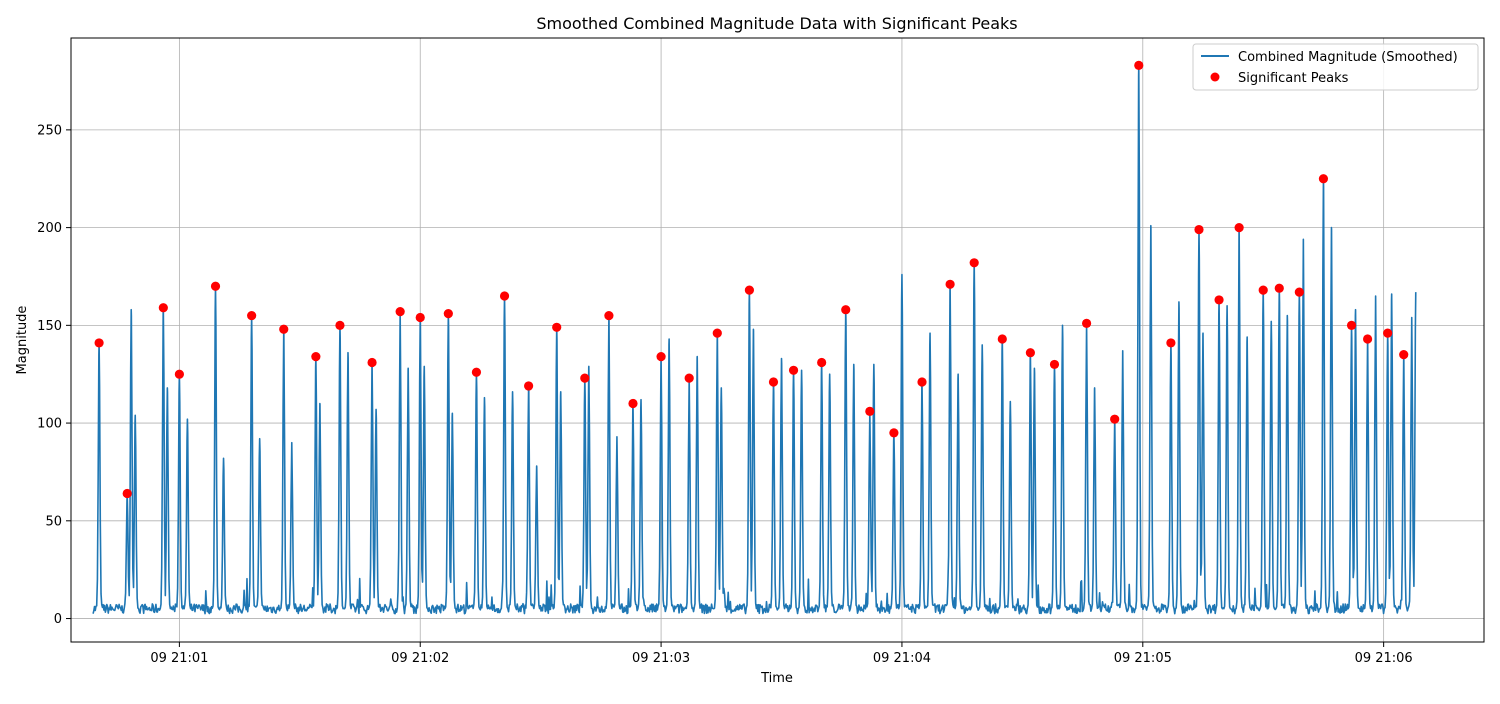 The image size is (1500, 704). What do you see at coordinates (661, 658) in the screenshot?
I see `x-tick-label: 09 21:03` at bounding box center [661, 658].